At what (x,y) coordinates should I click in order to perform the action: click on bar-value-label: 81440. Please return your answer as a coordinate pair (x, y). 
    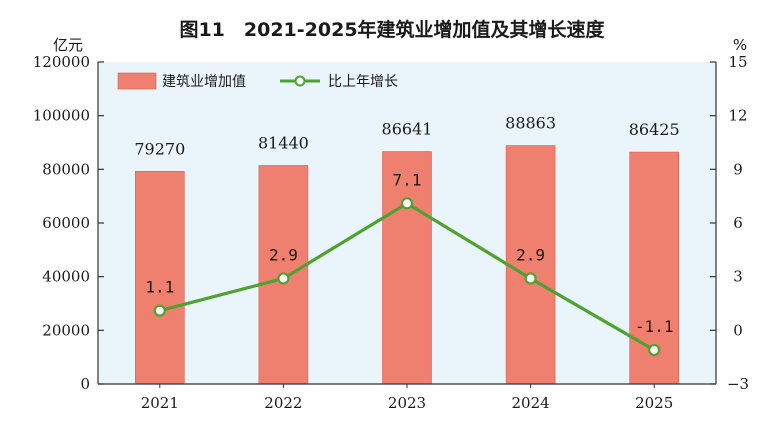
    Looking at the image, I should click on (283, 142).